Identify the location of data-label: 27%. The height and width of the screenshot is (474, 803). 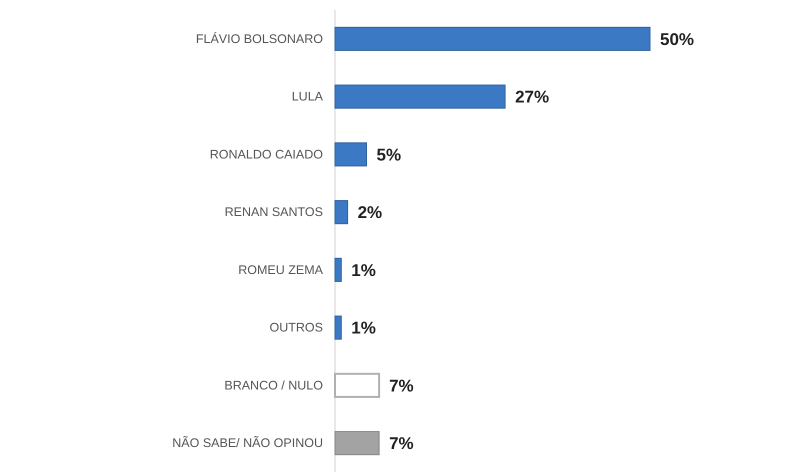
(532, 97).